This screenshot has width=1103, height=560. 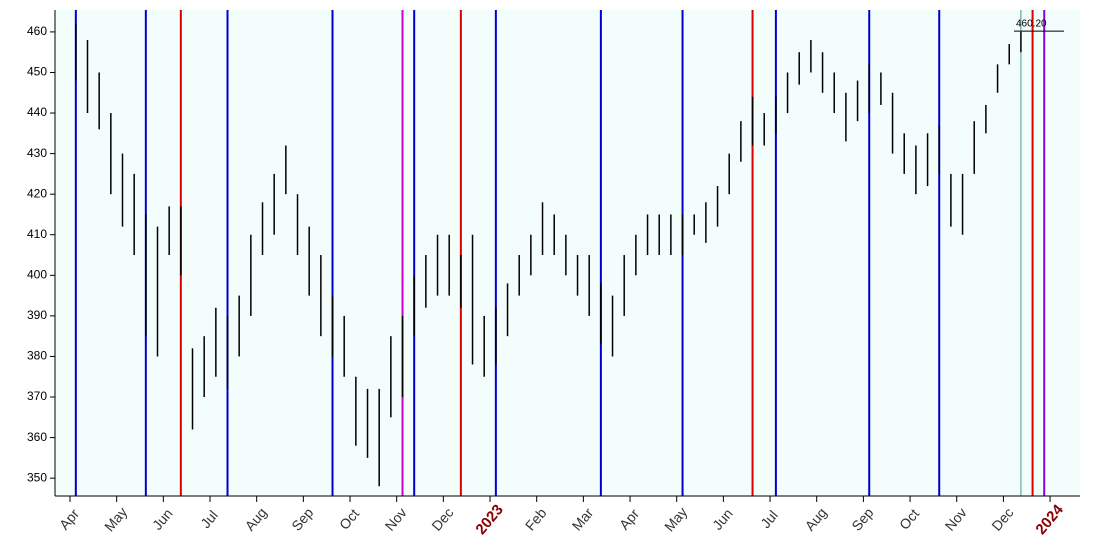 What do you see at coordinates (37, 437) in the screenshot?
I see `y-tick-label: 360` at bounding box center [37, 437].